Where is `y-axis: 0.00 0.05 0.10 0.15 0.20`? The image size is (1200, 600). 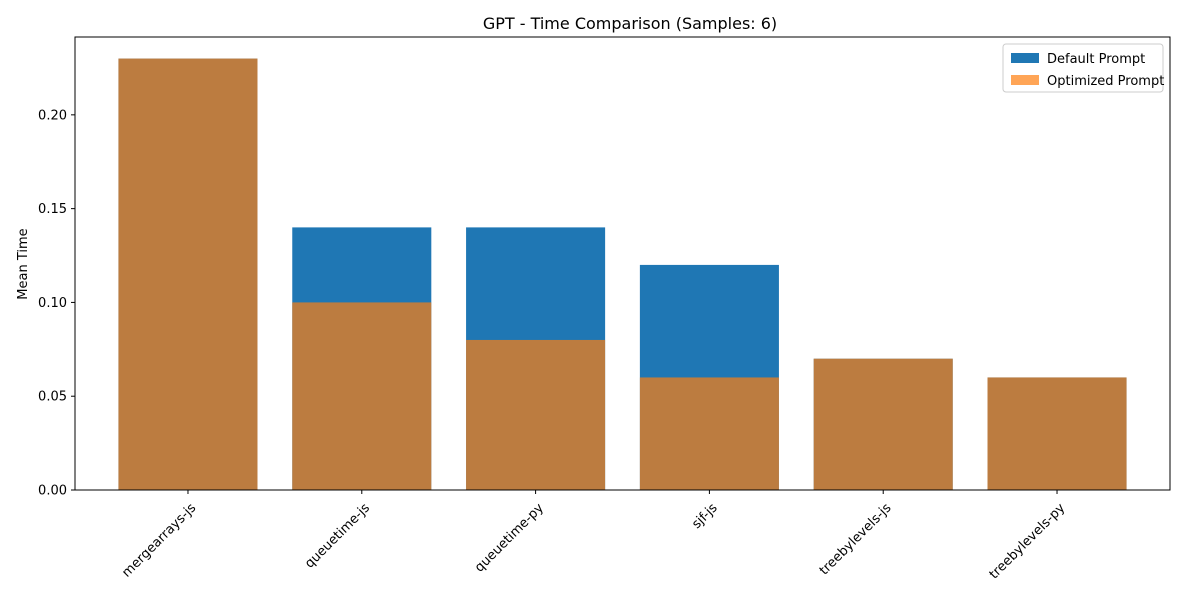
y-axis: 0.00 0.05 0.10 0.15 0.20 is located at coordinates (56, 303).